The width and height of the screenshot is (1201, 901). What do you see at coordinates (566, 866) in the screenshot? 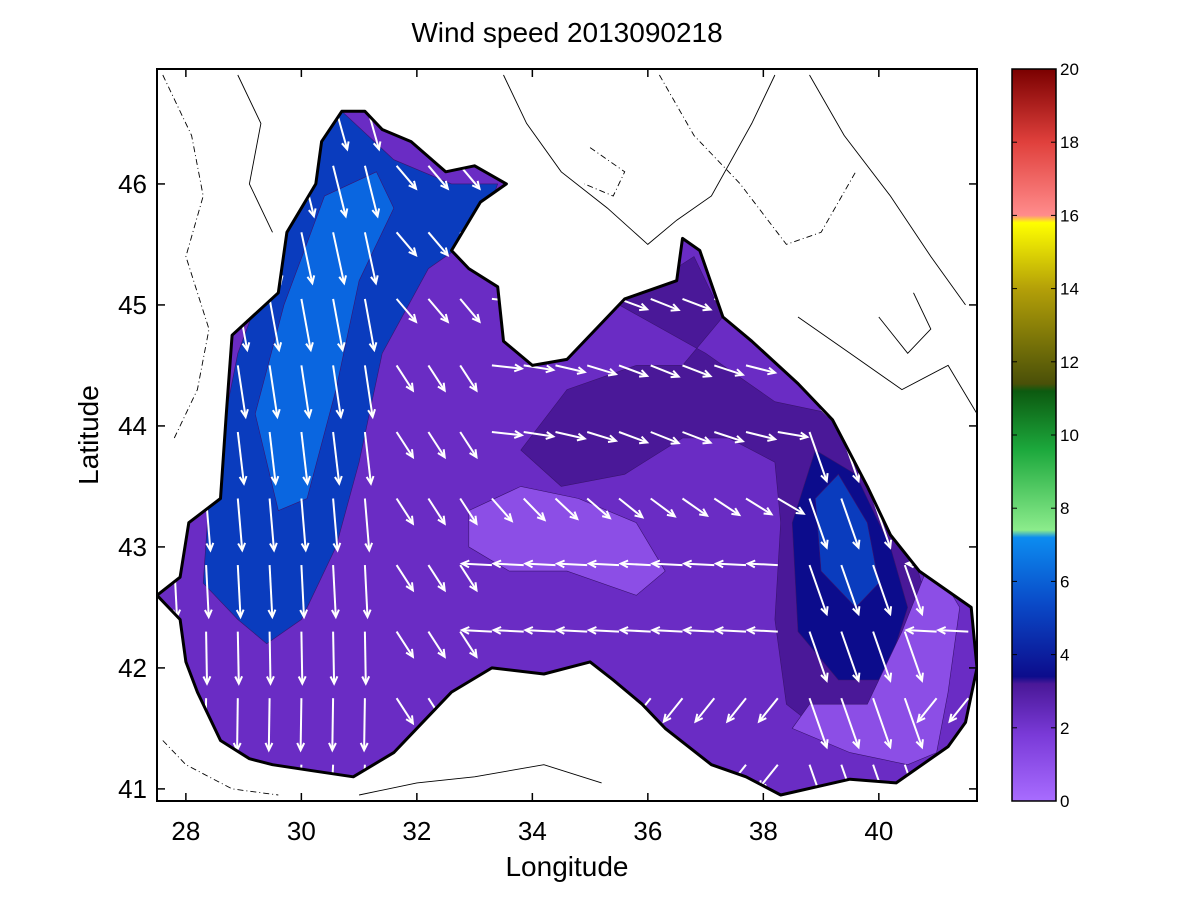
I see `x-axis-label: Longitude` at bounding box center [566, 866].